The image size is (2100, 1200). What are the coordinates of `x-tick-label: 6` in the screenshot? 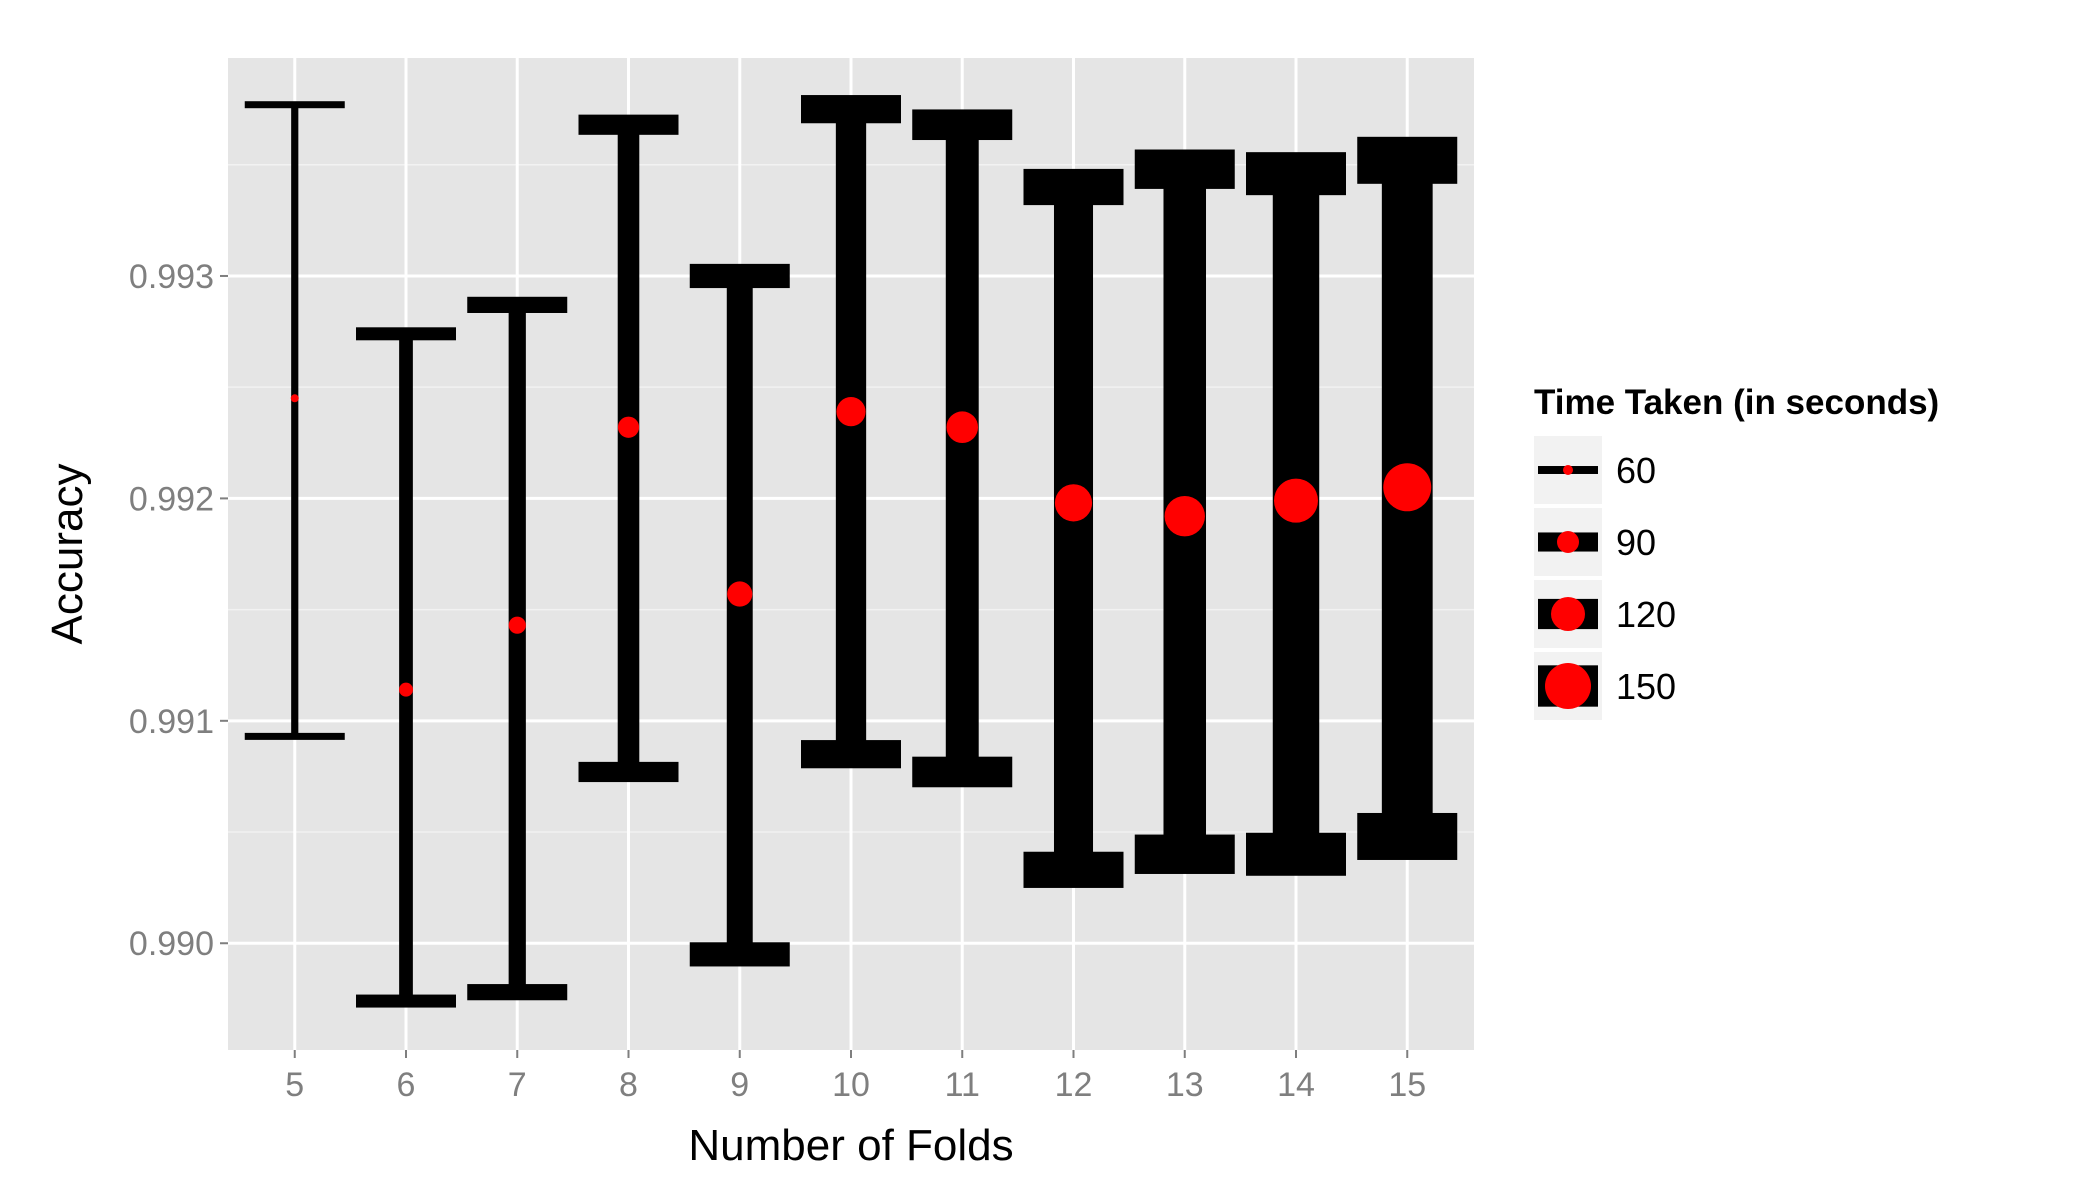 It's located at (406, 1085).